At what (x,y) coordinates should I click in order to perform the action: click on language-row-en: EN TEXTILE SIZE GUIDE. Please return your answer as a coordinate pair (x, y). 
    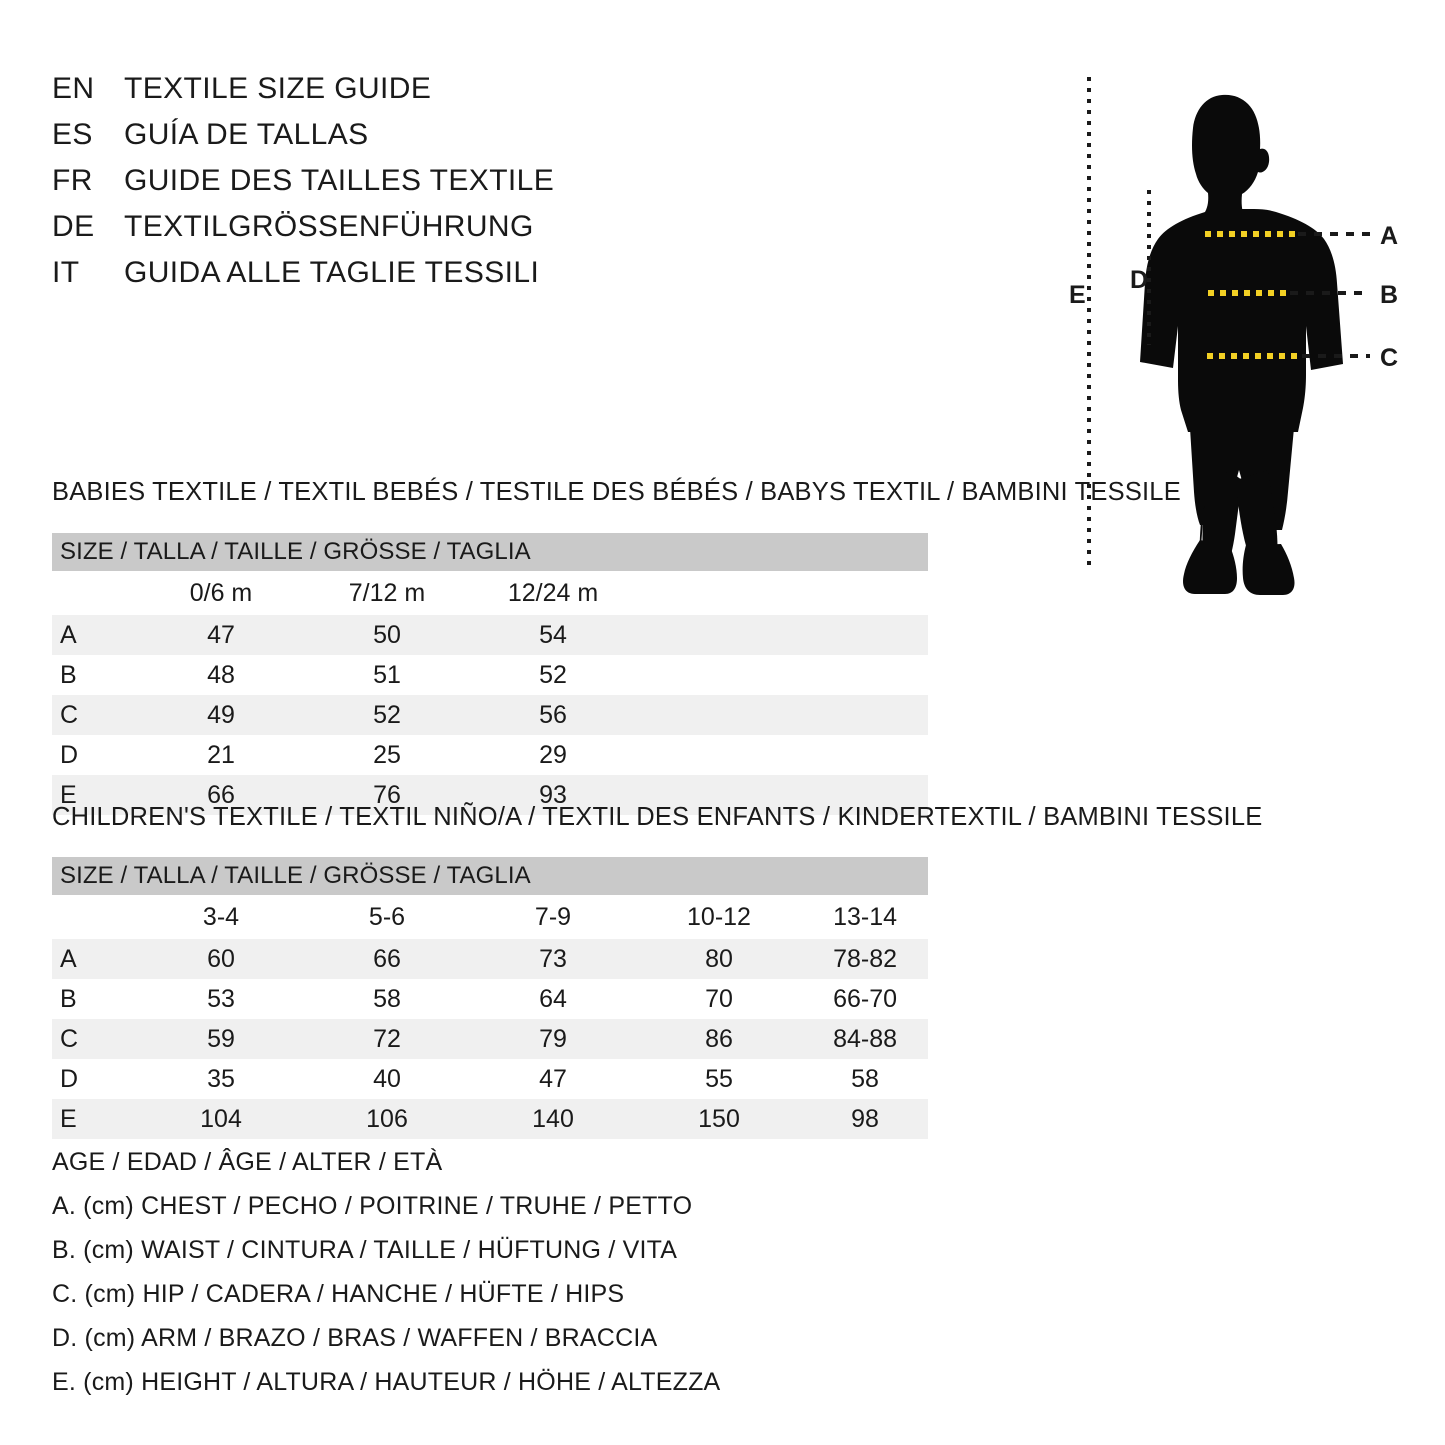
    Looking at the image, I should click on (362, 95).